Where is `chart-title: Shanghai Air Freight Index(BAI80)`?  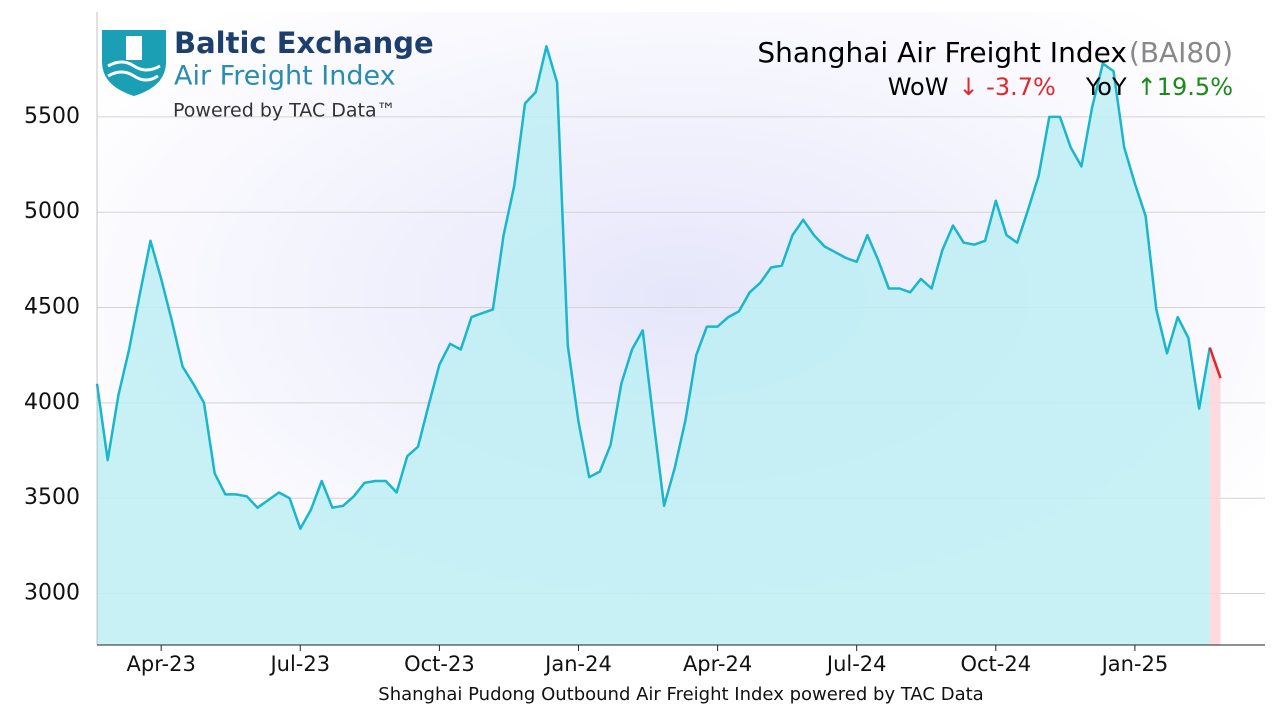
chart-title: Shanghai Air Freight Index(BAI80) is located at coordinates (995, 52).